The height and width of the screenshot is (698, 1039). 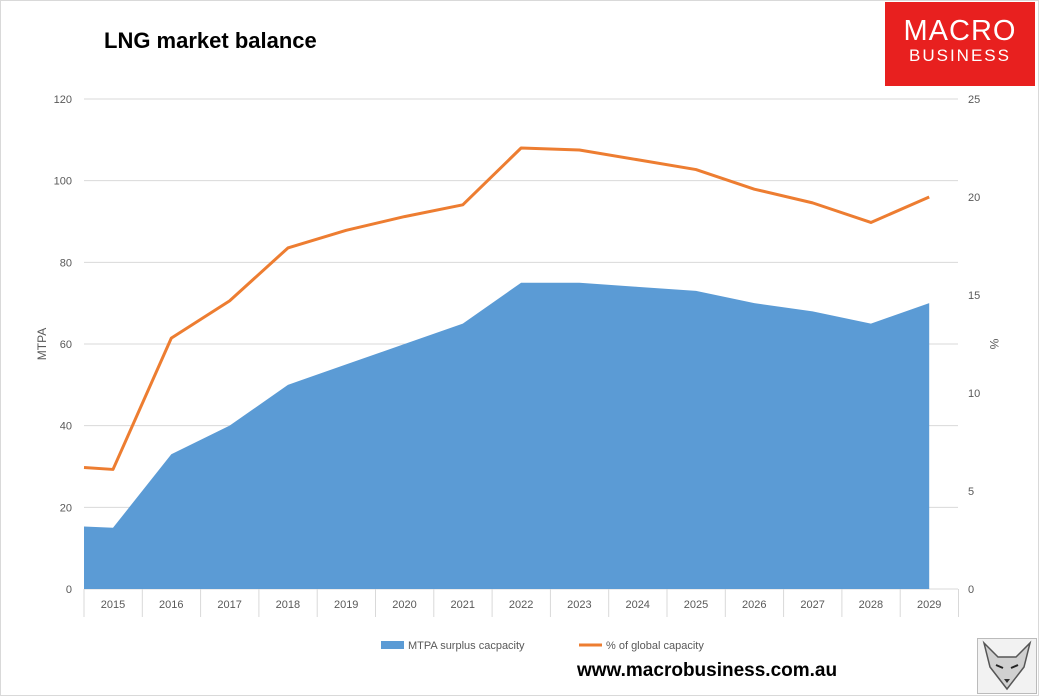 What do you see at coordinates (210, 40) in the screenshot?
I see `chart-title: LNG market balance` at bounding box center [210, 40].